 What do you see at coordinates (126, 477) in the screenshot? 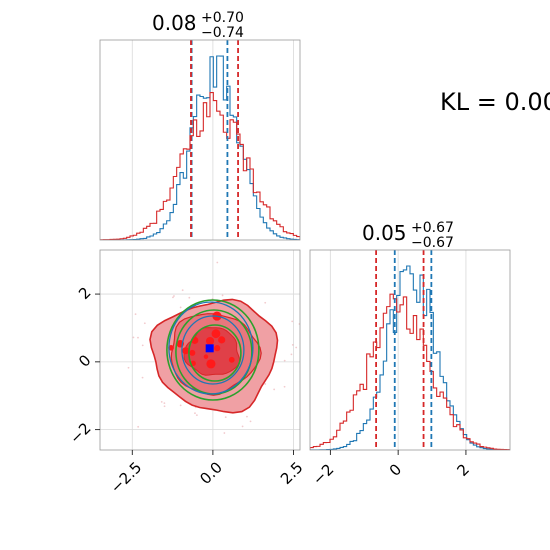
I see `joint-x-tick-label-0: −2.5` at bounding box center [126, 477].